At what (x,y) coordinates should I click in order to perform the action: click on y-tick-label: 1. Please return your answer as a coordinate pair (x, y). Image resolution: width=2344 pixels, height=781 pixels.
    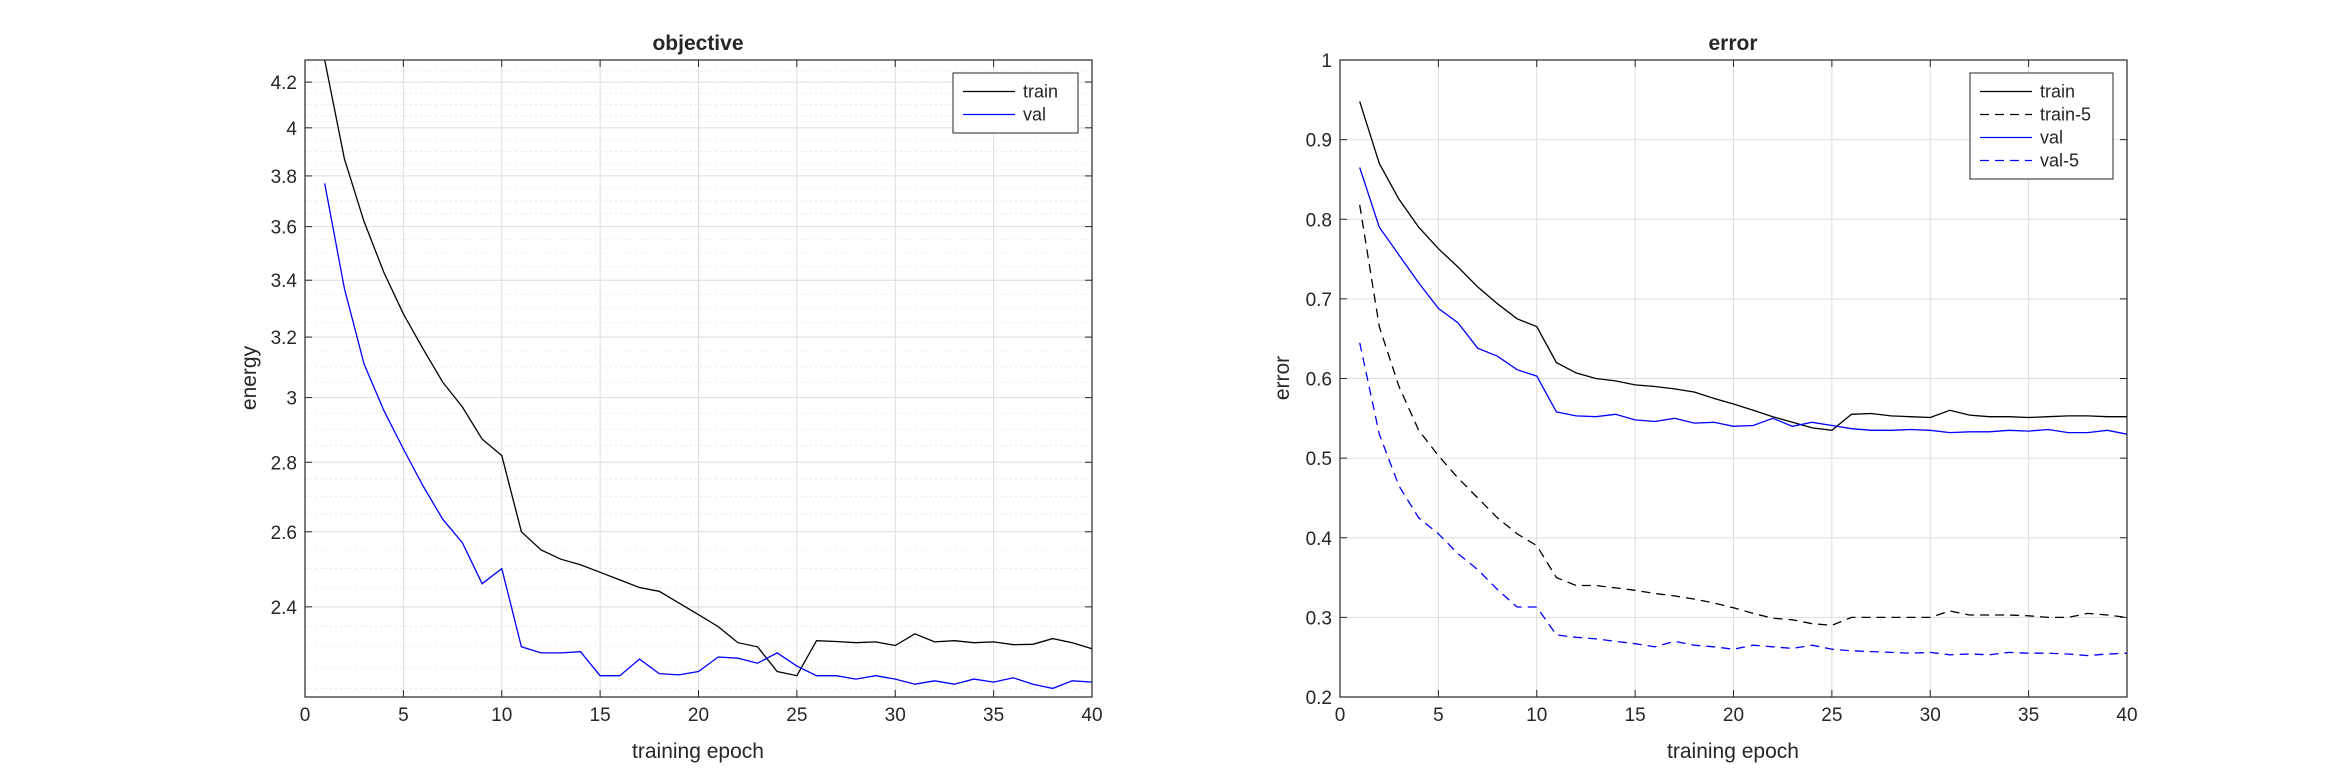
    Looking at the image, I should click on (1326, 61).